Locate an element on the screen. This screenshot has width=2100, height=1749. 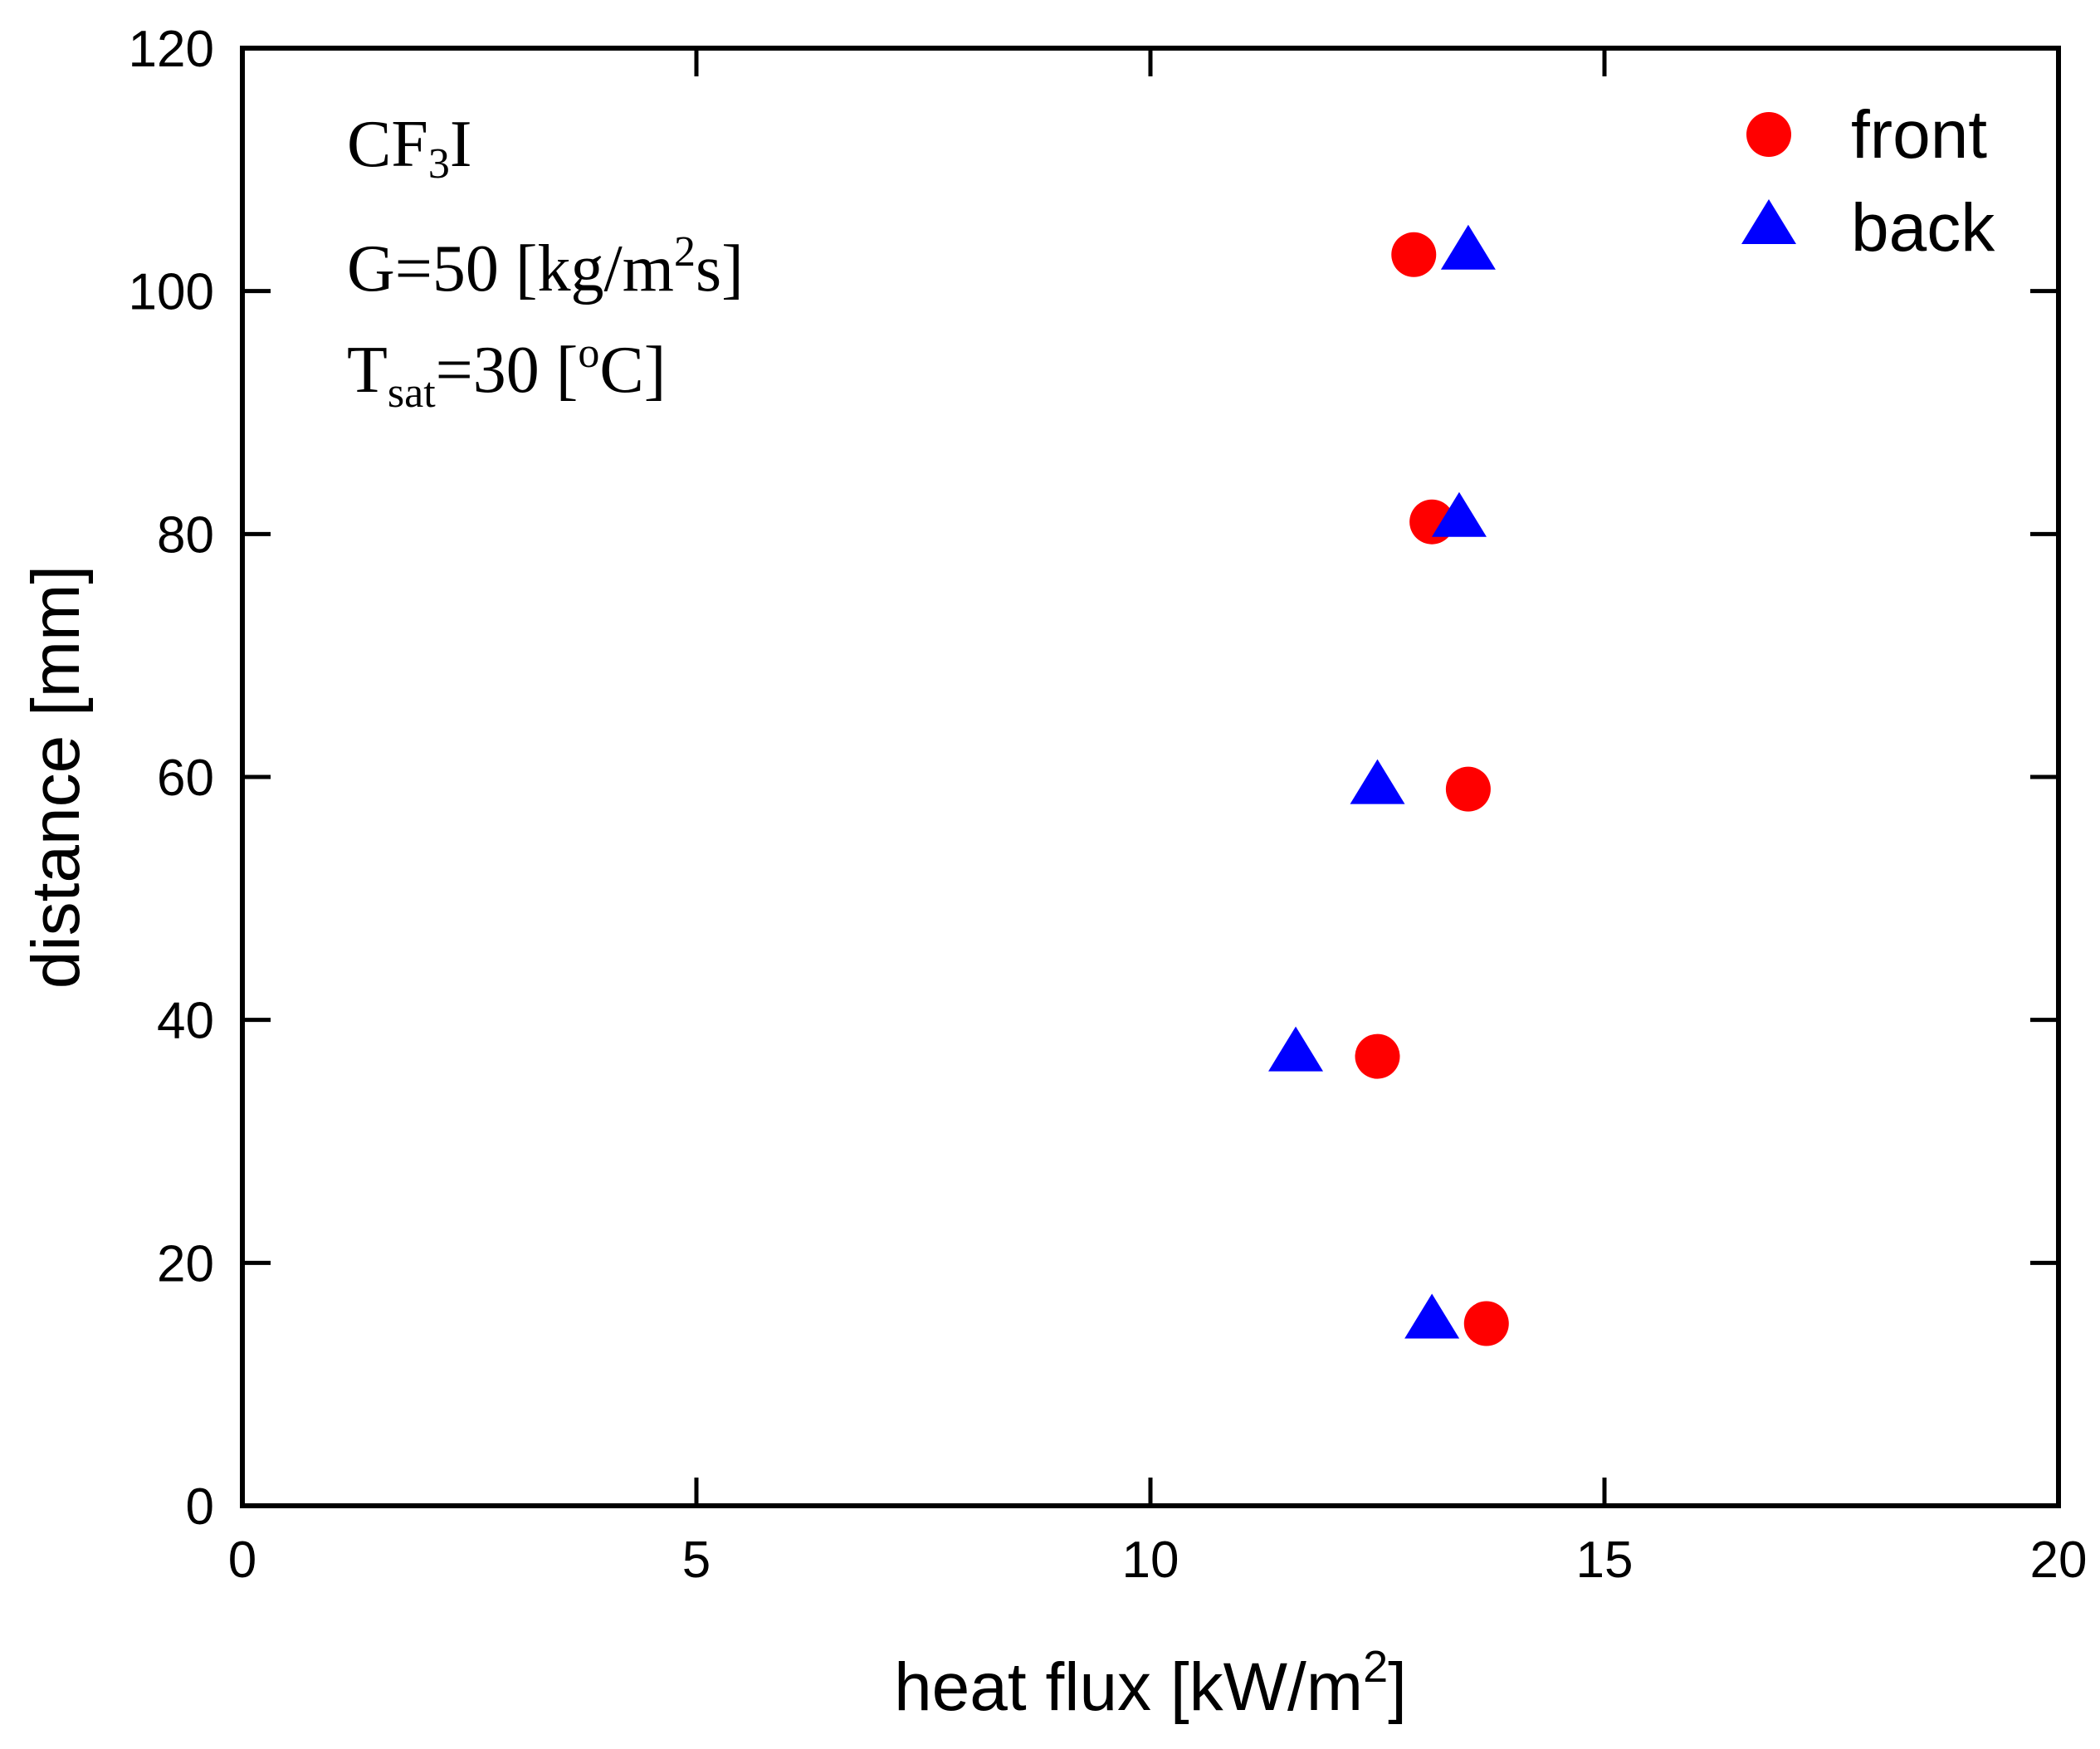
annotation-mass-flux-b: s] is located at coordinates (720, 268).